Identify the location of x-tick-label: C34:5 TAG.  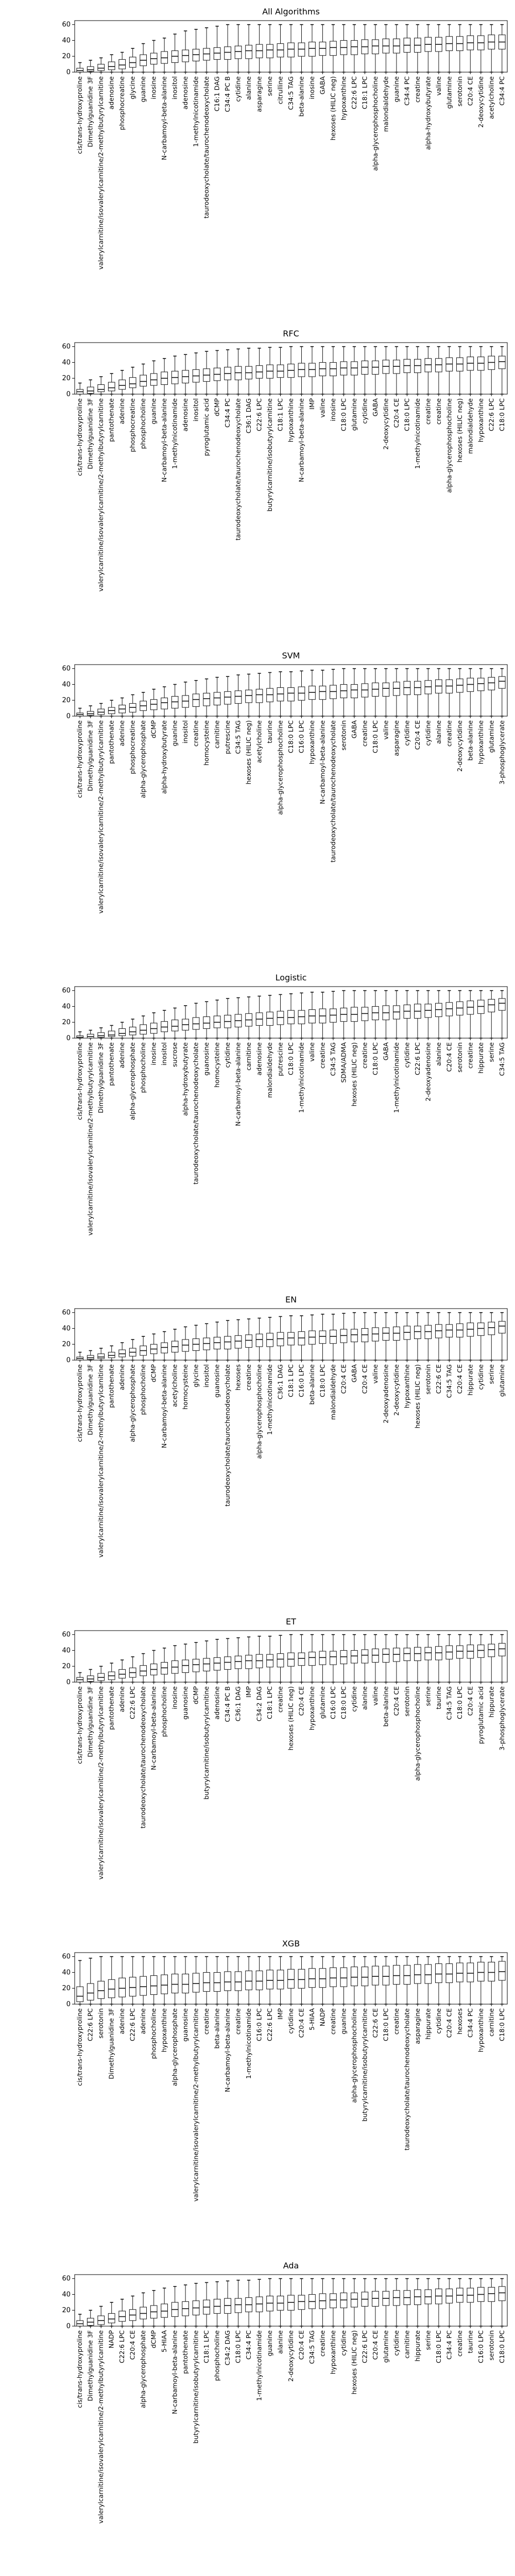
(238, 737).